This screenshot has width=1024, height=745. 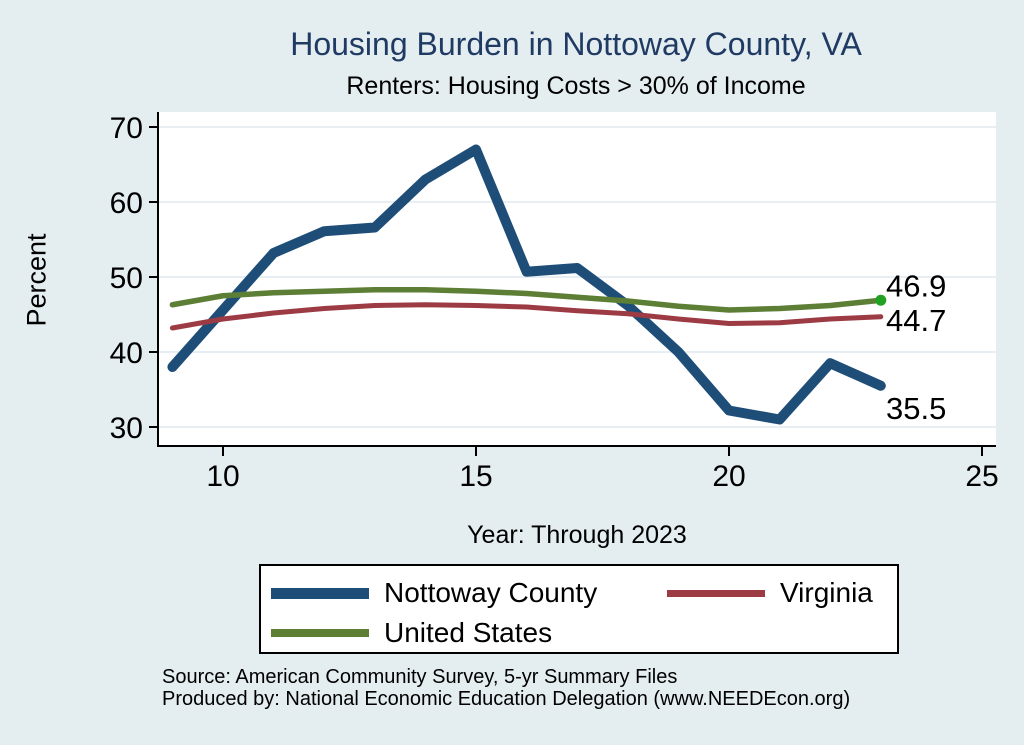 I want to click on legend-item-united-states: United States, so click(x=412, y=632).